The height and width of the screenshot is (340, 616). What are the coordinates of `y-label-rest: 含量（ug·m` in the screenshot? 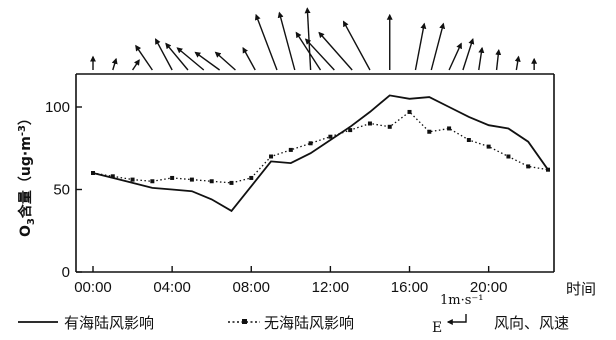 It's located at (25, 177).